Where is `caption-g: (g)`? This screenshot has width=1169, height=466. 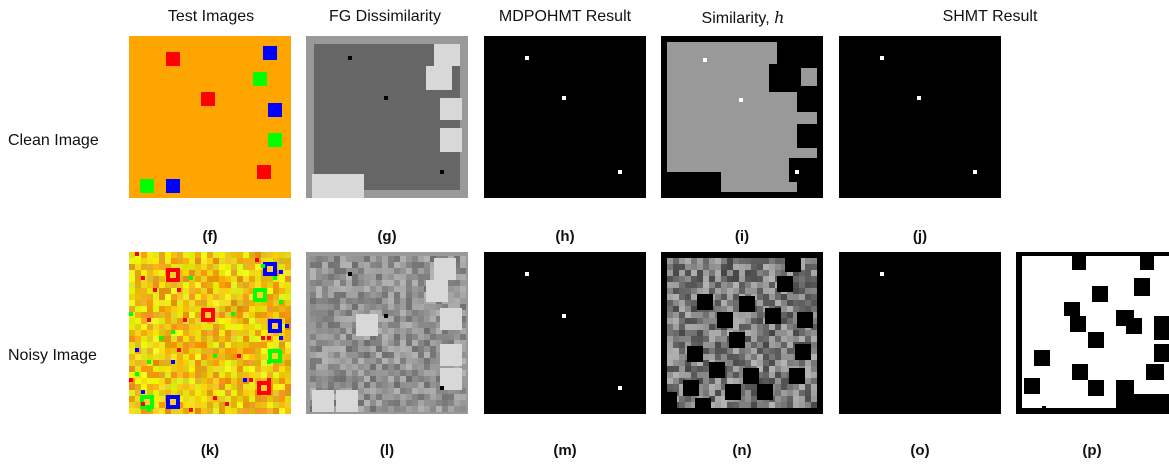 caption-g: (g) is located at coordinates (387, 236).